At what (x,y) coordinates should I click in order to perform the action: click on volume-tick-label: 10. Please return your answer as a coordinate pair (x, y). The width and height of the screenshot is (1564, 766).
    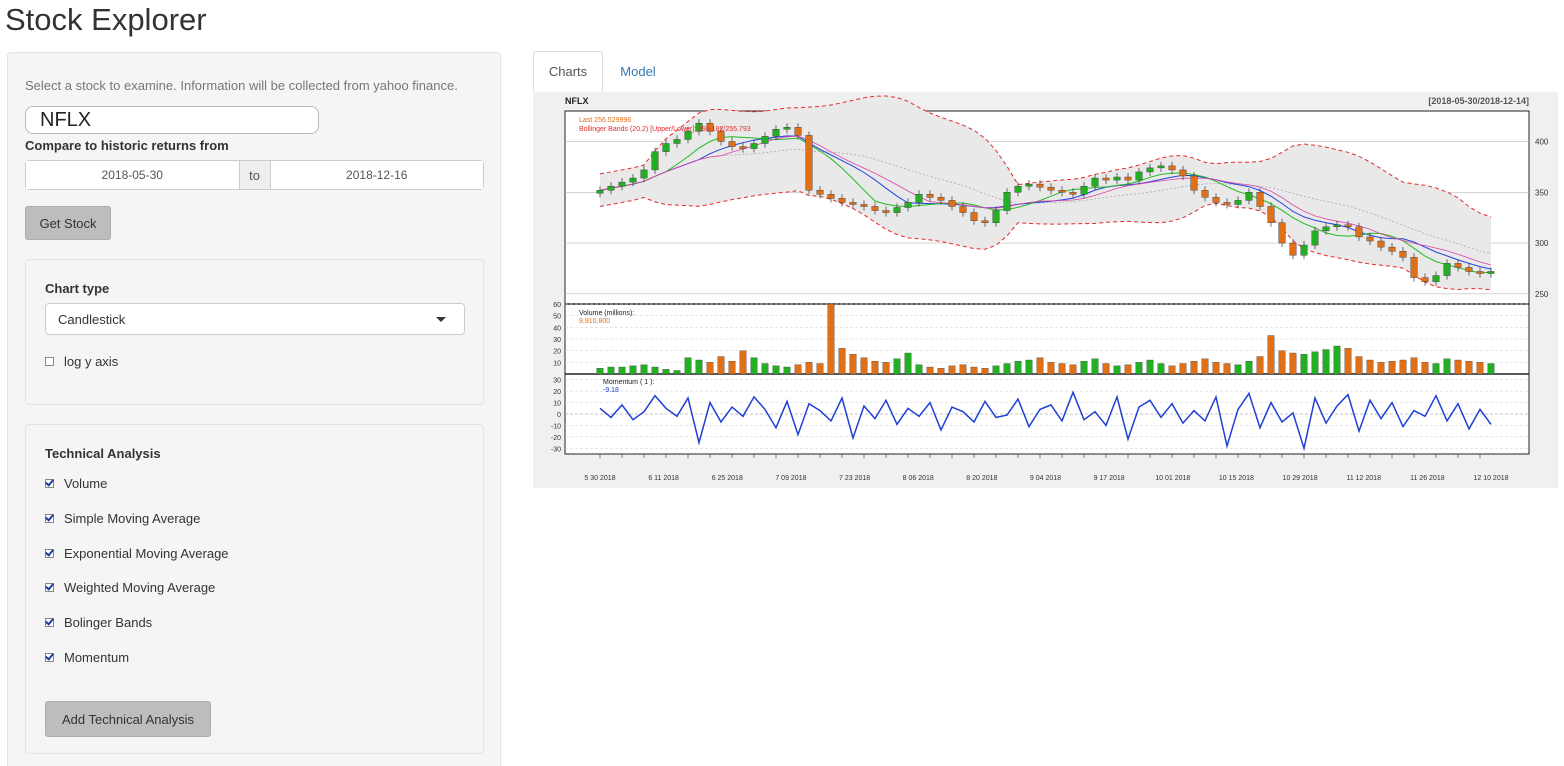
    Looking at the image, I should click on (557, 363).